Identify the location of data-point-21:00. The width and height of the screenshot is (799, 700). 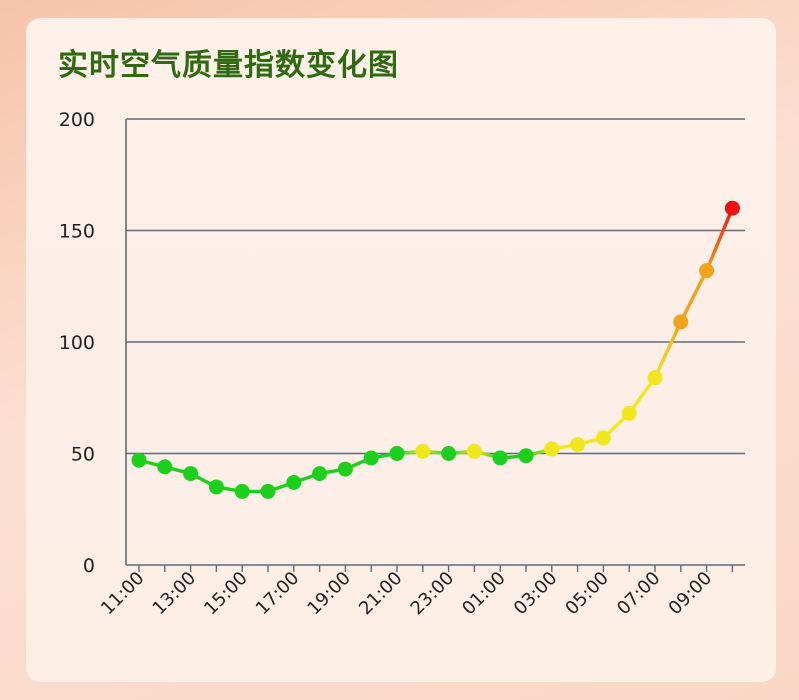
(397, 453).